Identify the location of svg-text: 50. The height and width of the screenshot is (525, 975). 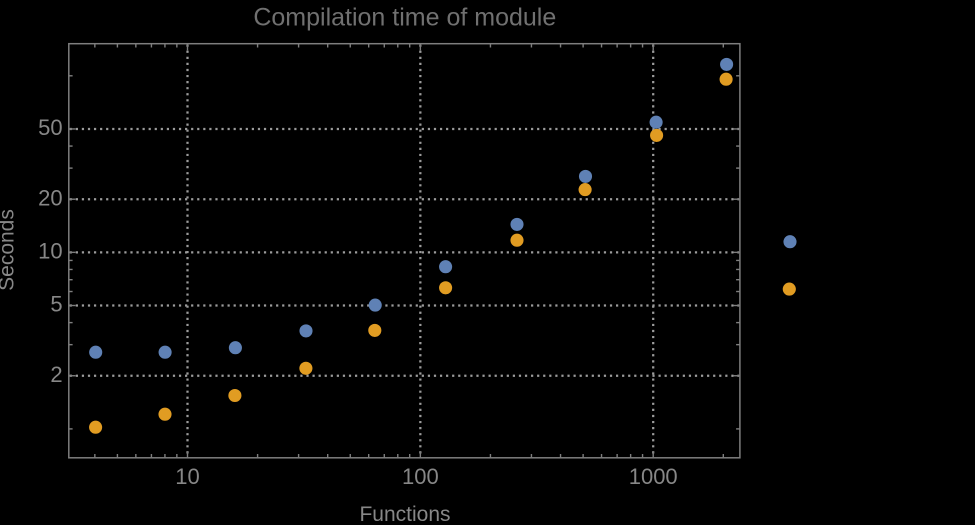
(50, 127).